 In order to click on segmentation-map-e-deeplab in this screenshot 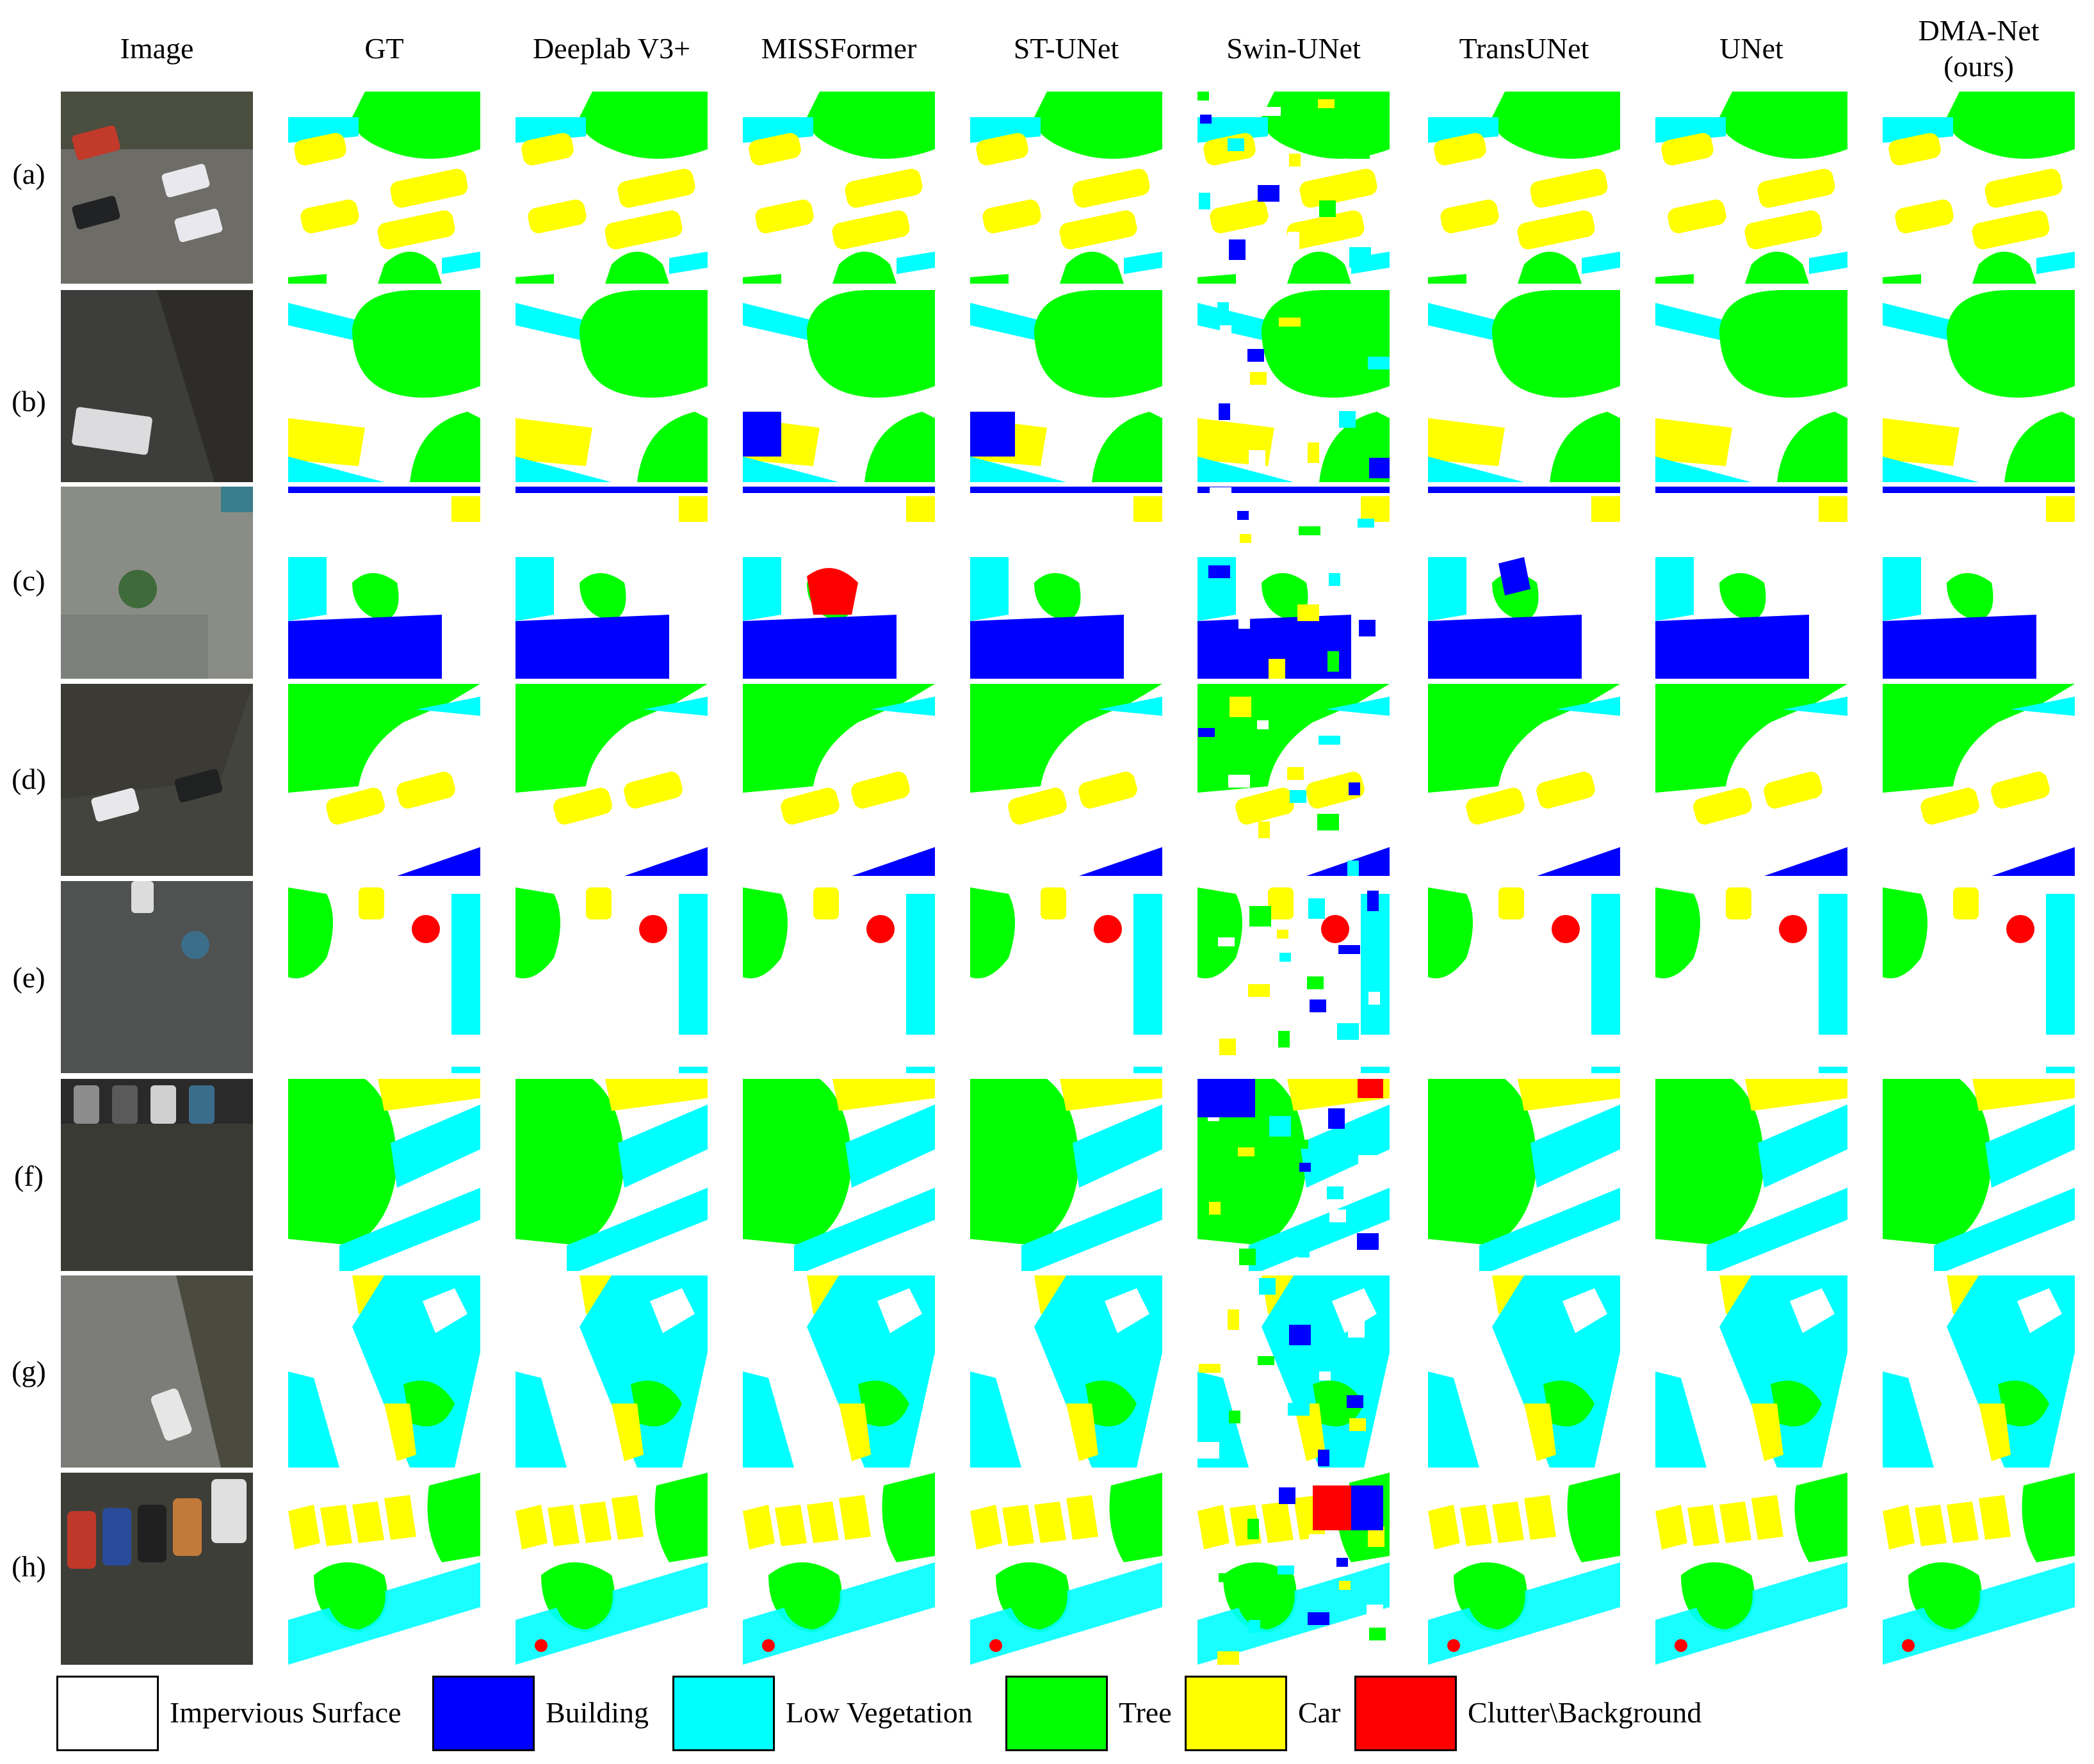, I will do `click(611, 977)`.